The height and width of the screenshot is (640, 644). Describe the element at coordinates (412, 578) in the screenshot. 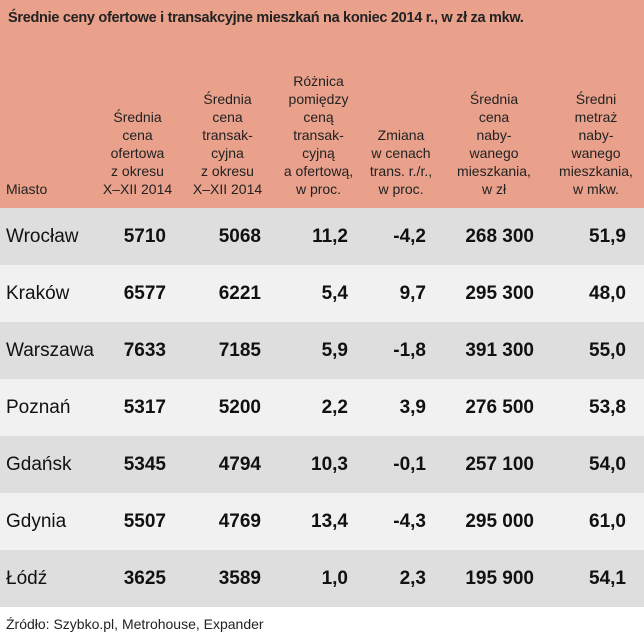

I see `value-cell: 2,3` at that location.